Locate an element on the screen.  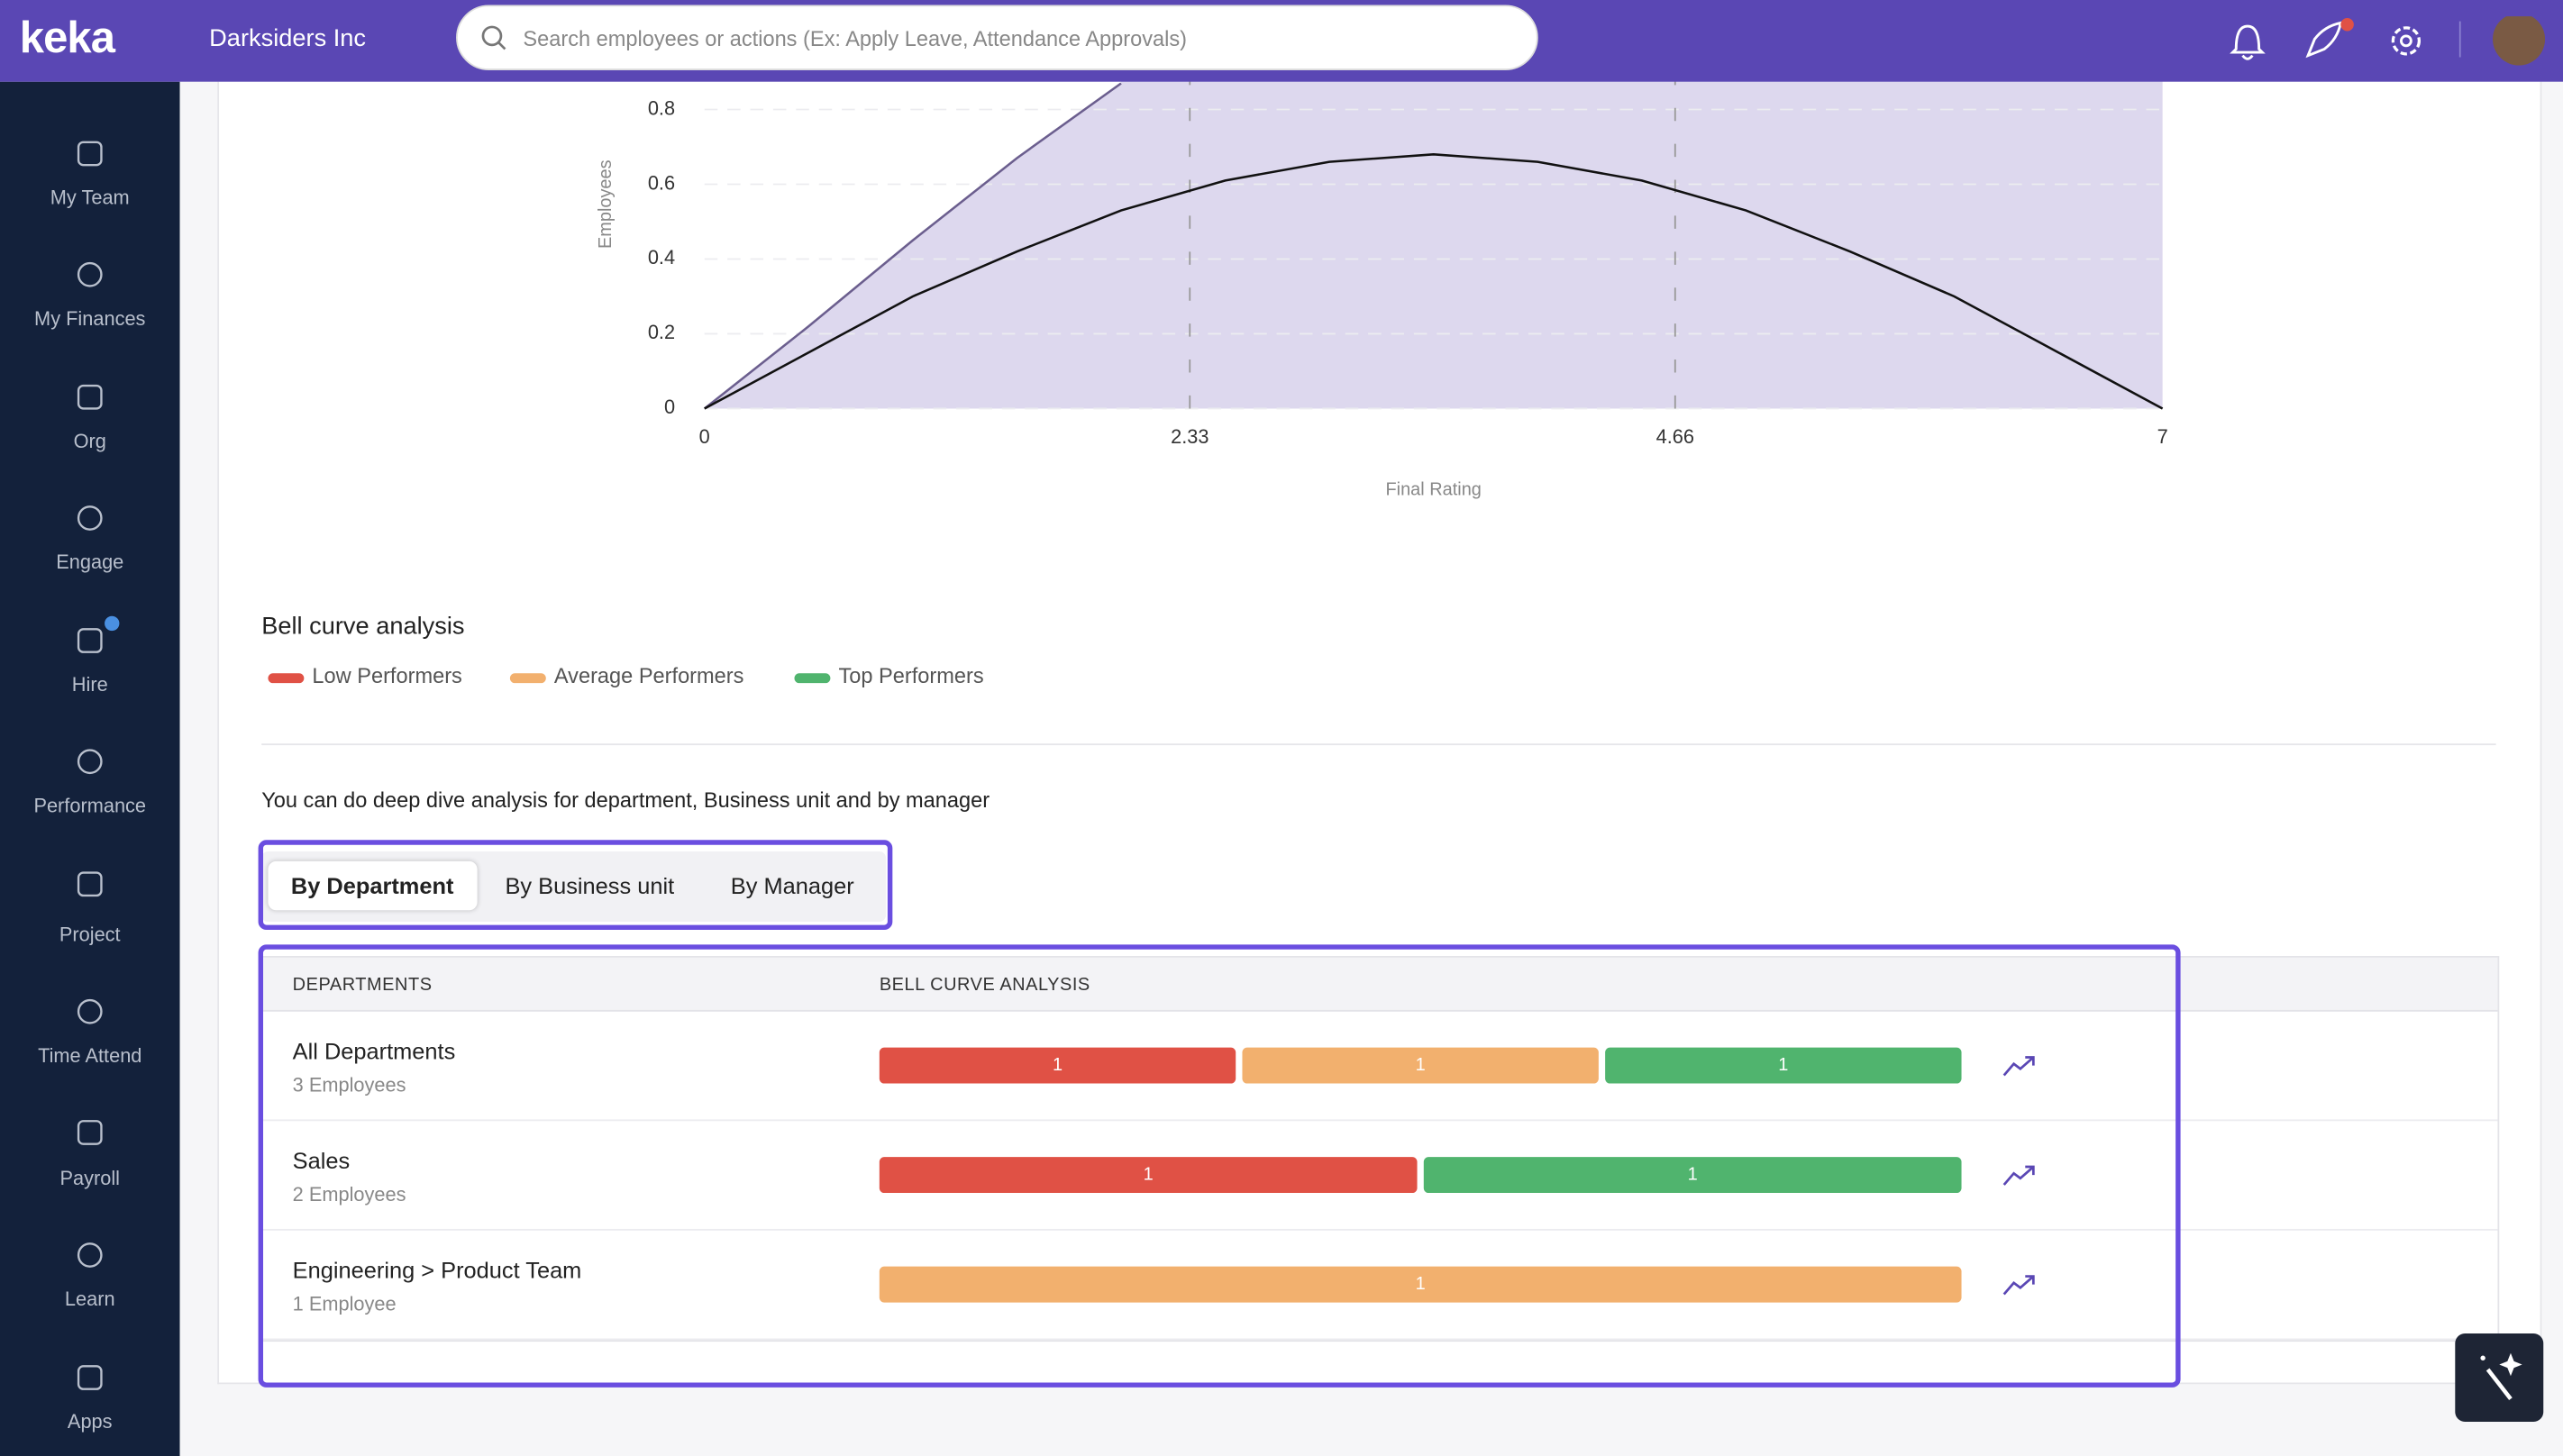
nav-badge is located at coordinates (112, 623).